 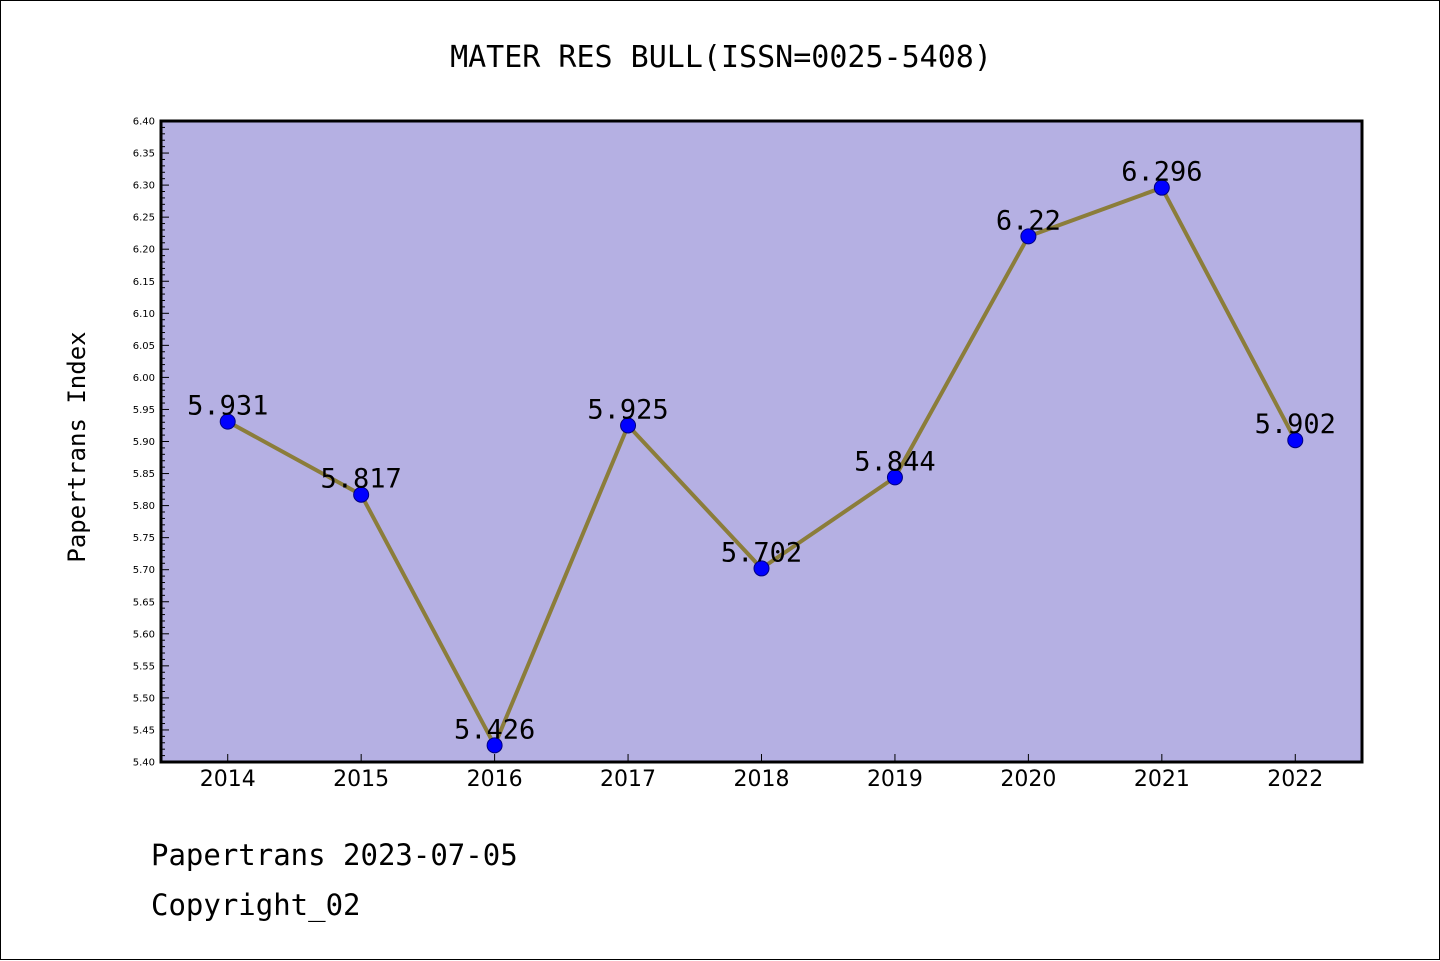 What do you see at coordinates (495, 779) in the screenshot?
I see `x-tick-label: 2016` at bounding box center [495, 779].